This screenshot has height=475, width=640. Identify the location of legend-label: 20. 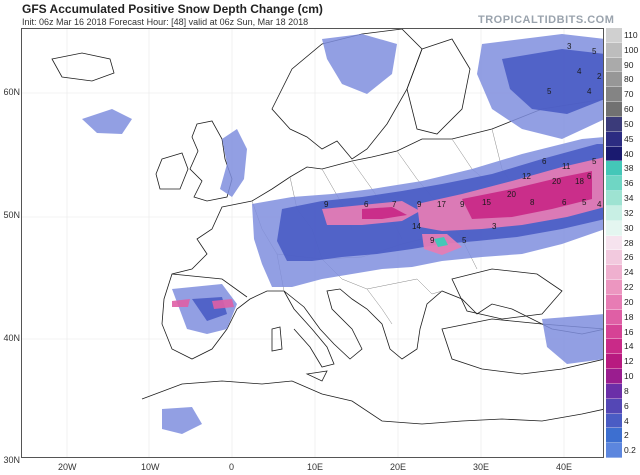
(629, 301).